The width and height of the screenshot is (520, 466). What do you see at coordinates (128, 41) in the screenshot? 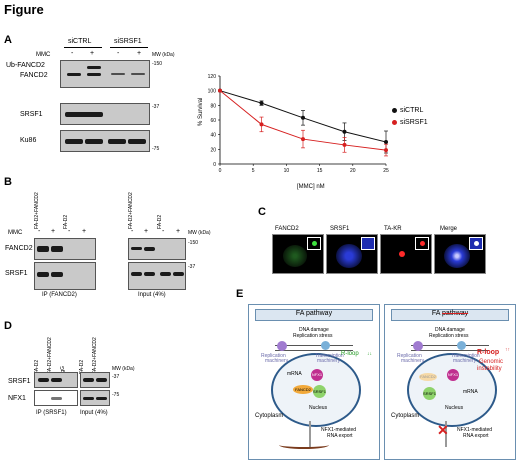
I see `group-label-sisrsf1: siSRSF1` at bounding box center [128, 41].